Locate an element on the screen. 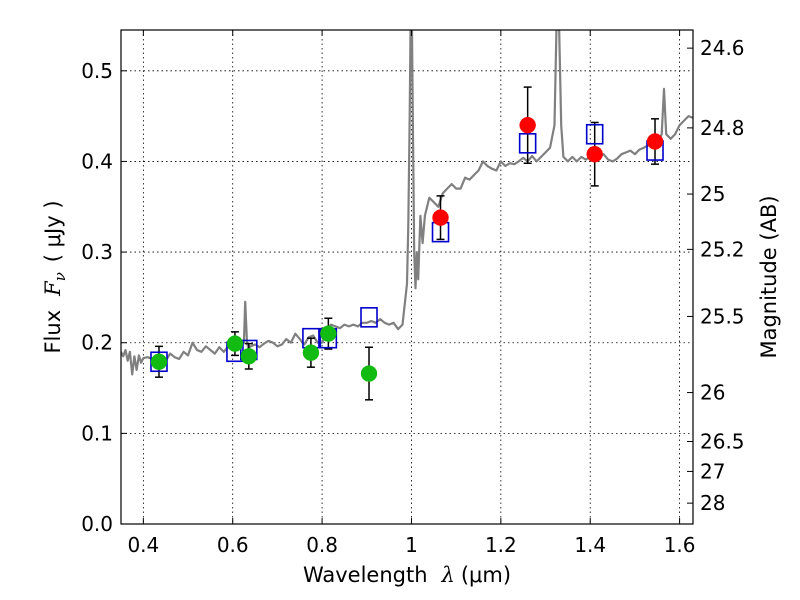 The image size is (800, 600). x-tick-label: 1.2 is located at coordinates (501, 545).